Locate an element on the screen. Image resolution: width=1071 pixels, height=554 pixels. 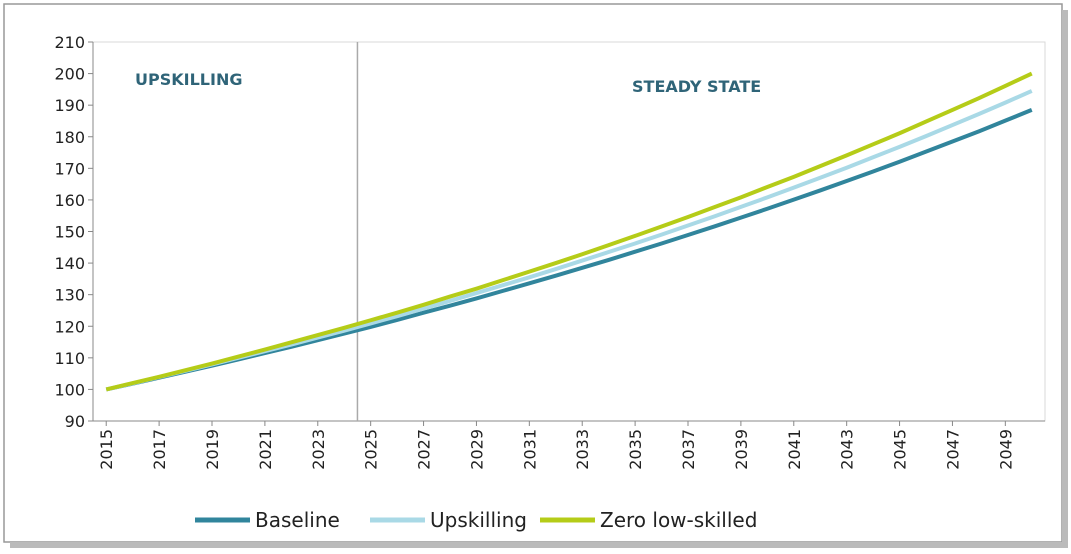
x-tick-label: 2025 is located at coordinates (371, 449).